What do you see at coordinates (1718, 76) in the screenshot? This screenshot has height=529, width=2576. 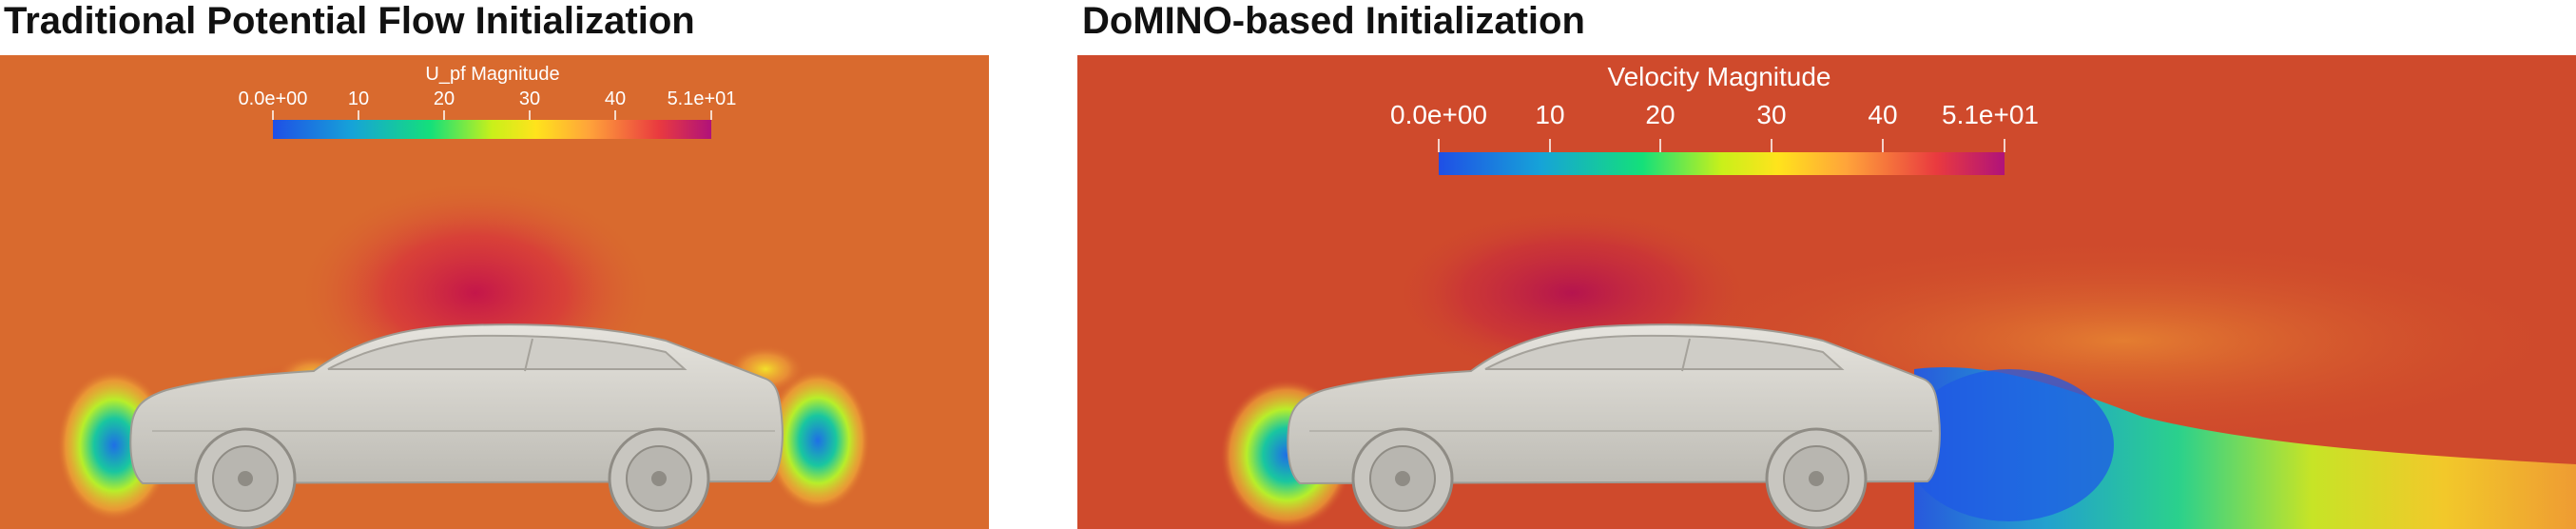 I see `colorbar-title: Velocity Magnitude` at bounding box center [1718, 76].